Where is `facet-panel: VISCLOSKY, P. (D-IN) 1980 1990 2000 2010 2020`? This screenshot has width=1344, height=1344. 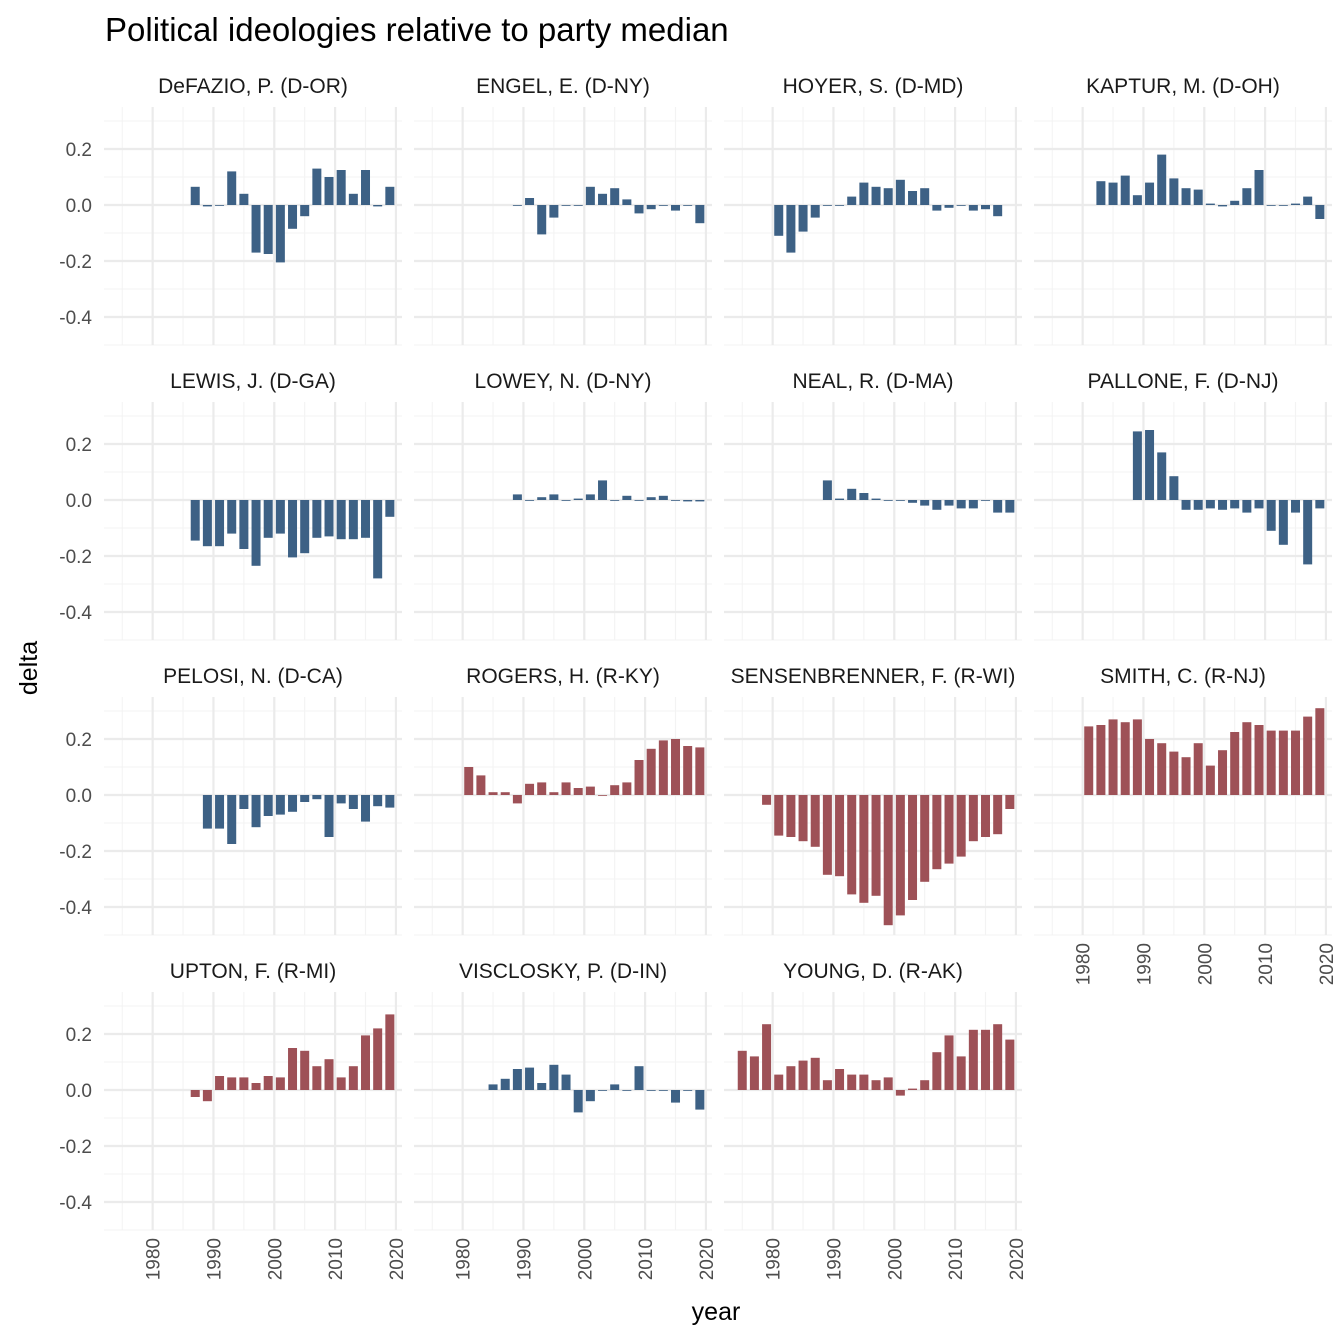
facet-panel: VISCLOSKY, P. (D-IN) 1980 1990 2000 2010 2020 is located at coordinates (566, 1120).